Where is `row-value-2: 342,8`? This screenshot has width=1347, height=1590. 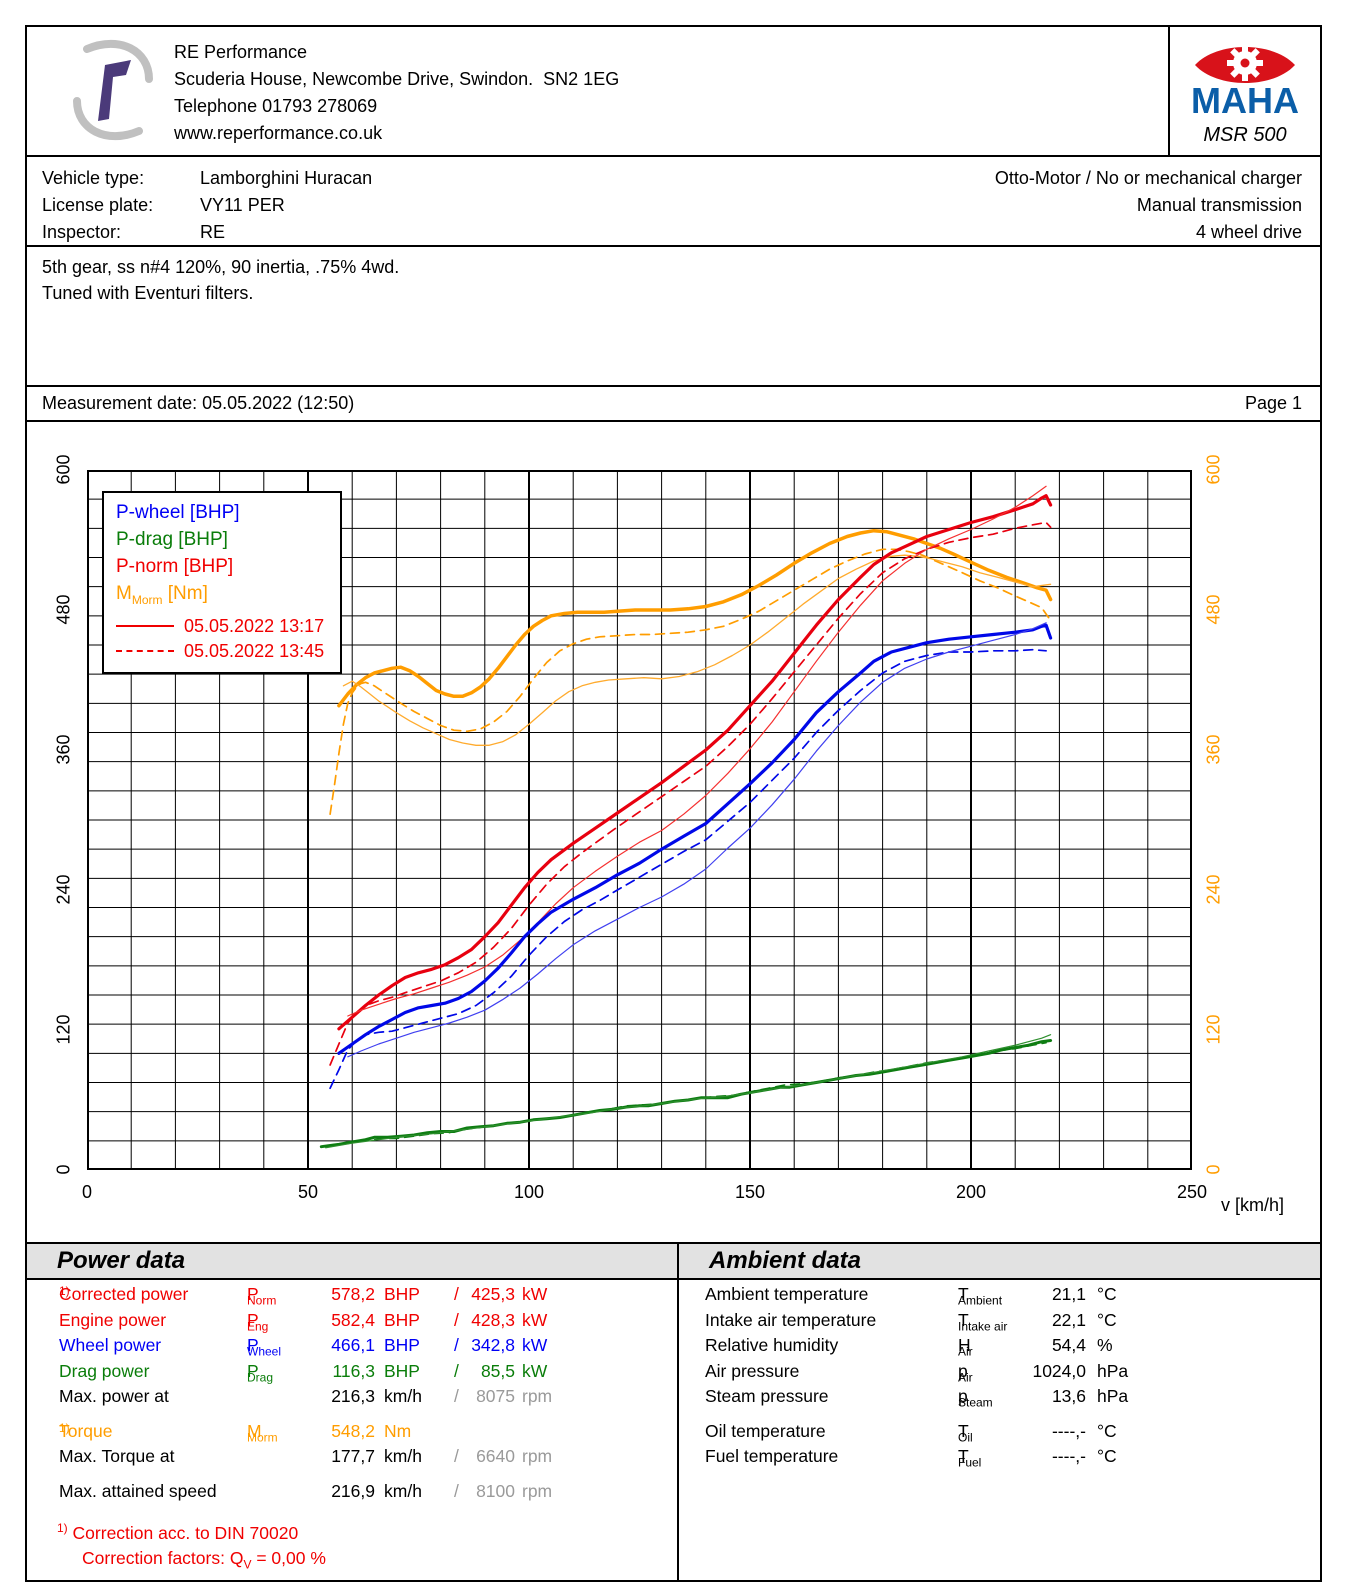 row-value-2: 342,8 is located at coordinates (493, 1345).